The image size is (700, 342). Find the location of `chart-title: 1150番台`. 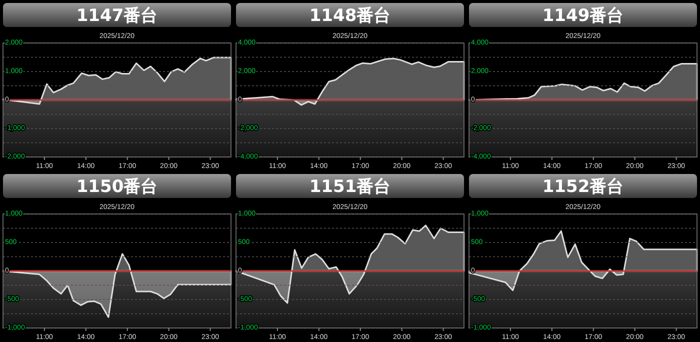

chart-title: 1150番台 is located at coordinates (117, 187).